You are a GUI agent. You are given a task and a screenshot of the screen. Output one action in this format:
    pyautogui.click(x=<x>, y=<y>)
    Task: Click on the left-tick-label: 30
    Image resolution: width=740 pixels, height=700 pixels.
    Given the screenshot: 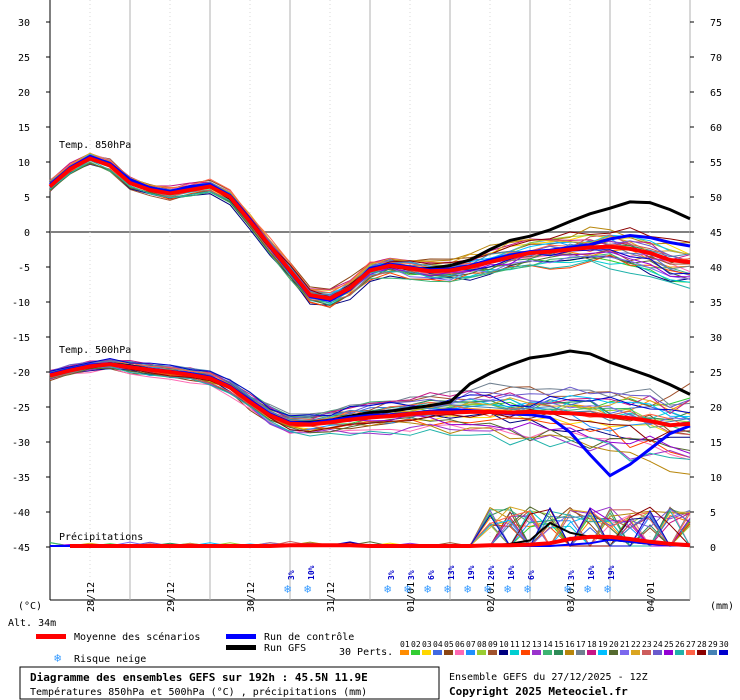 What is the action you would take?
    pyautogui.click(x=24, y=23)
    